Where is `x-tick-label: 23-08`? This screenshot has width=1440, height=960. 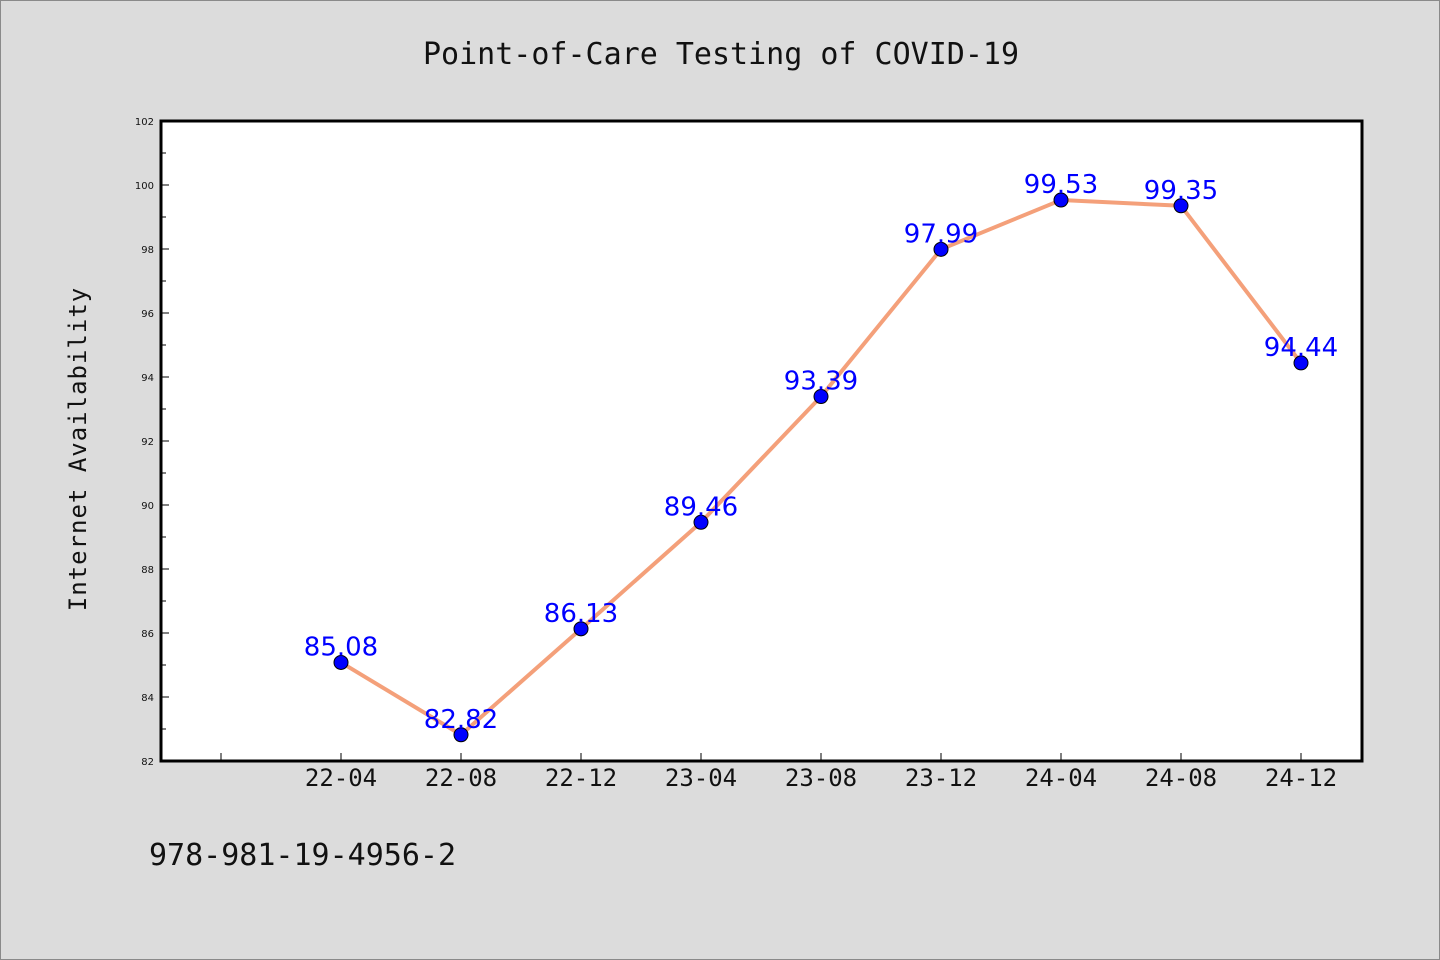 x-tick-label: 23-08 is located at coordinates (821, 778).